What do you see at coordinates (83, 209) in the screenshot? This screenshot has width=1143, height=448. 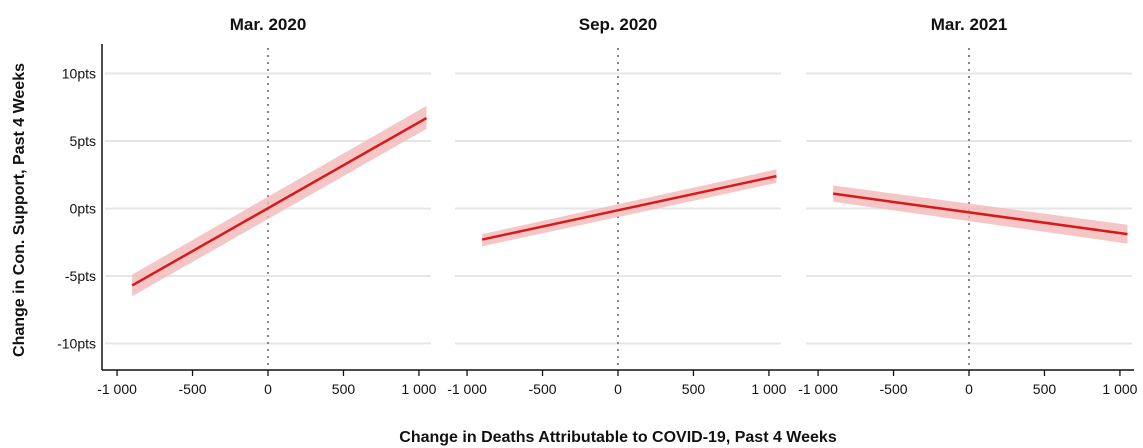 I see `y-tick-label: 0pts` at bounding box center [83, 209].